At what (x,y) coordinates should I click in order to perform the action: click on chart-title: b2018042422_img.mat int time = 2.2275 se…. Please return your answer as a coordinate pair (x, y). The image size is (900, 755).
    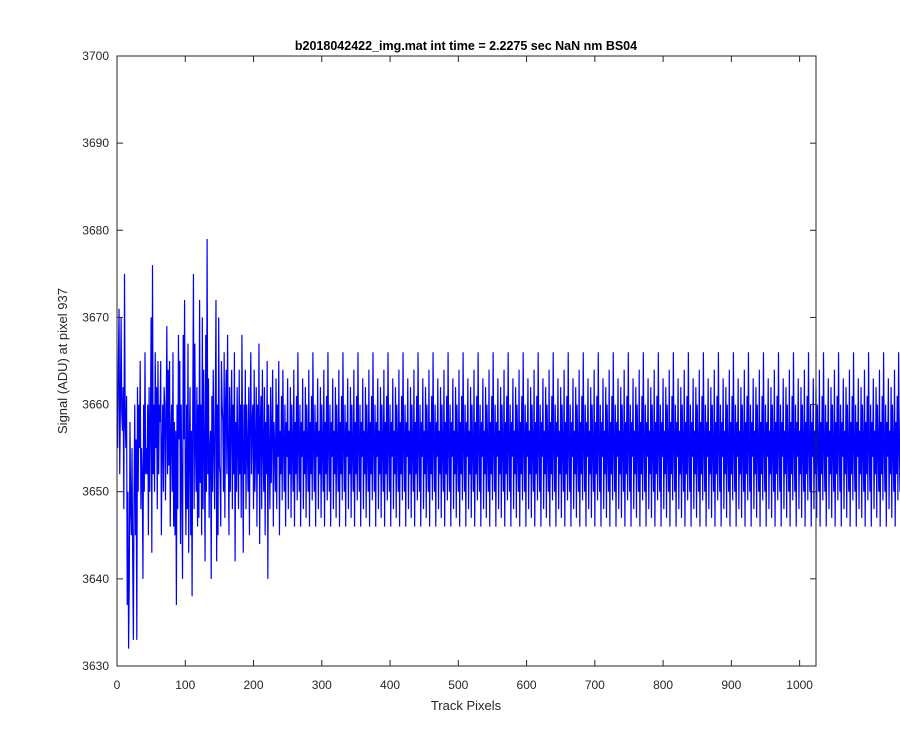
    Looking at the image, I should click on (466, 46).